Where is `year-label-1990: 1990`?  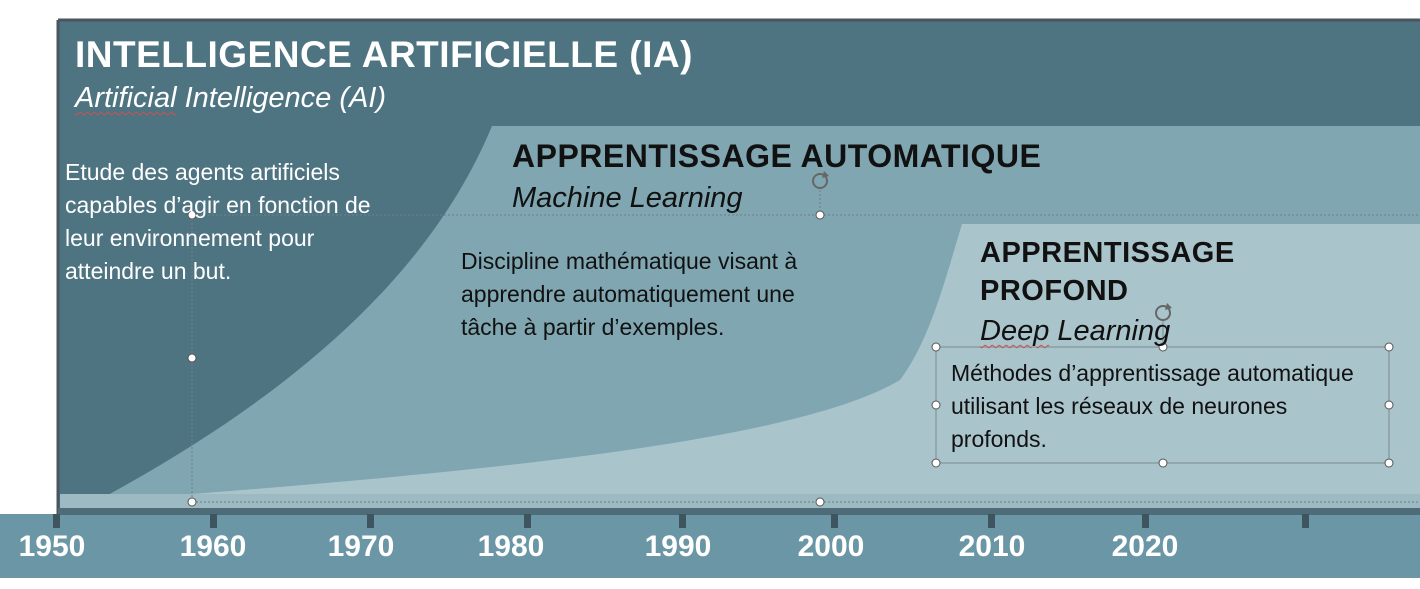 year-label-1990: 1990 is located at coordinates (678, 546).